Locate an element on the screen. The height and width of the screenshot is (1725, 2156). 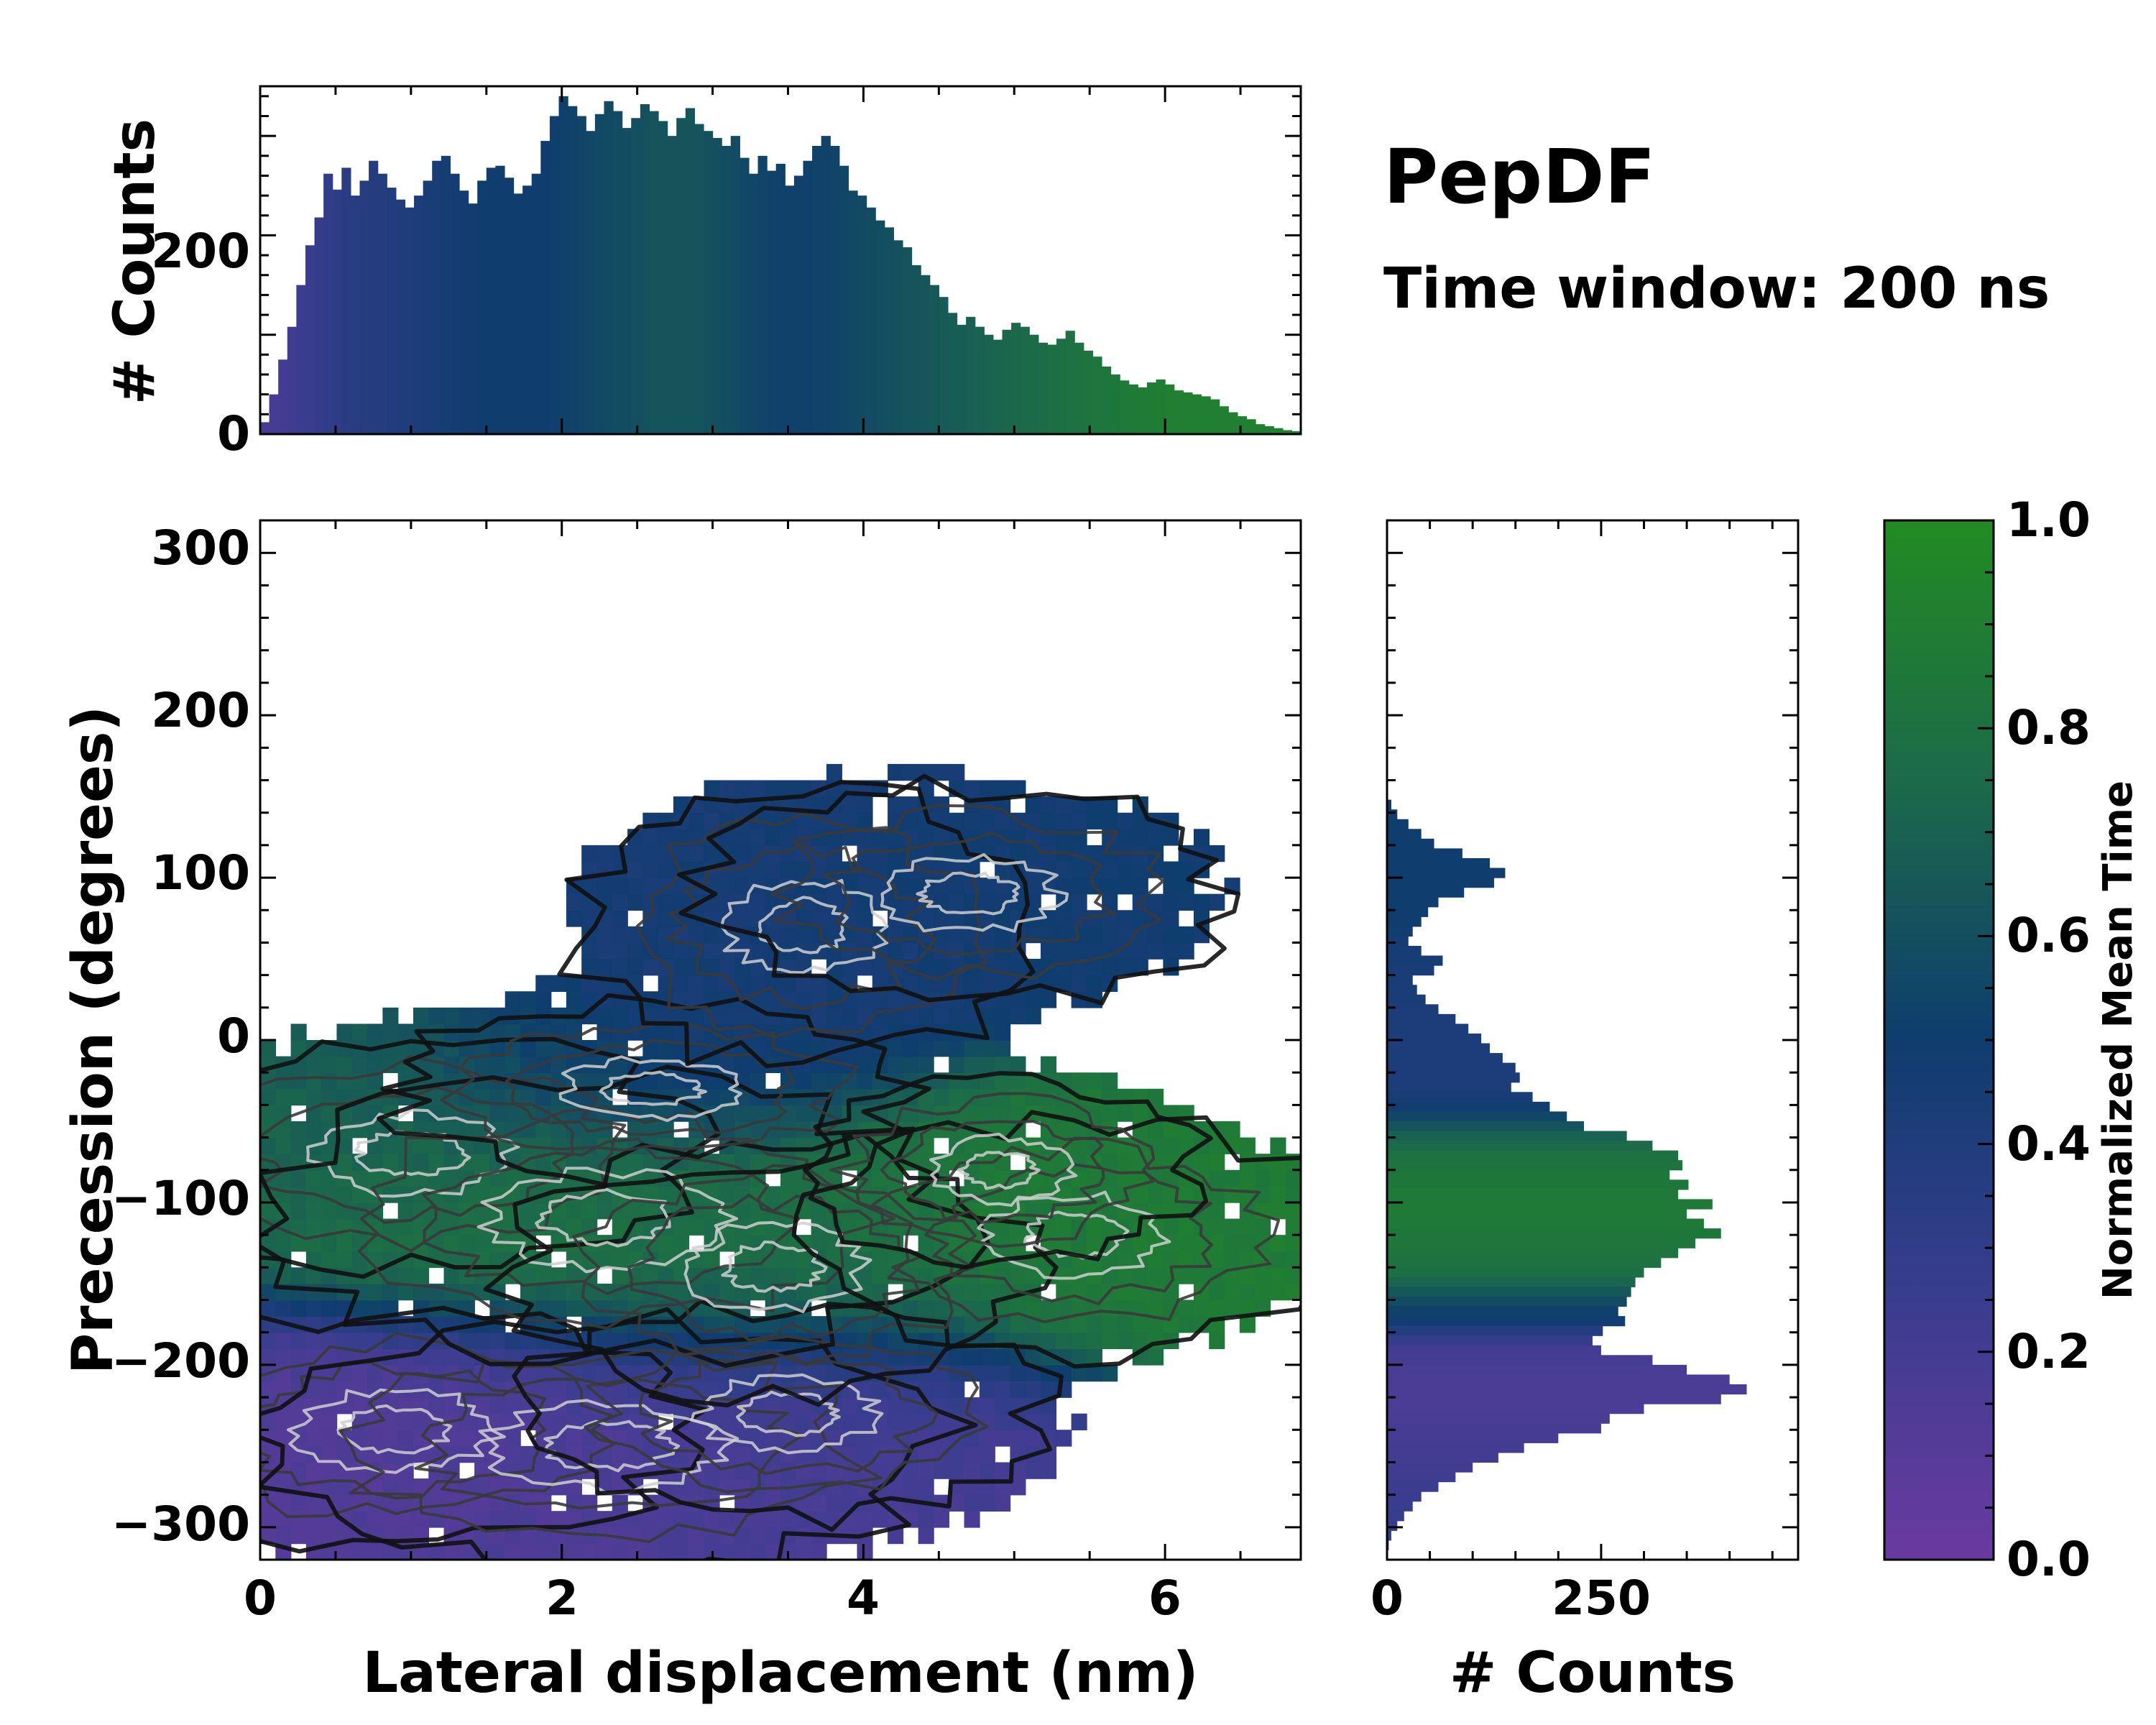
top-histogram: 0 200 # Counts is located at coordinates (703, 273).